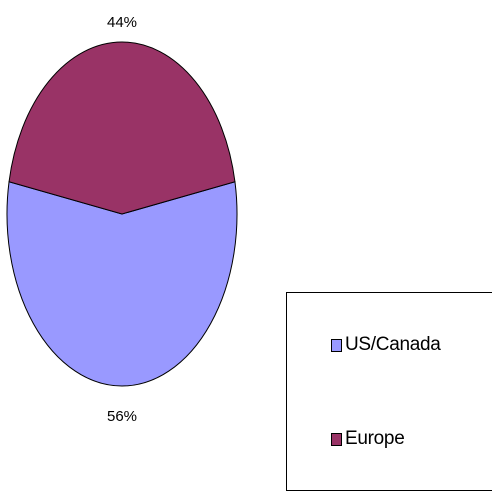 The image size is (492, 493). I want to click on legend-item-europe: Europe, so click(368, 439).